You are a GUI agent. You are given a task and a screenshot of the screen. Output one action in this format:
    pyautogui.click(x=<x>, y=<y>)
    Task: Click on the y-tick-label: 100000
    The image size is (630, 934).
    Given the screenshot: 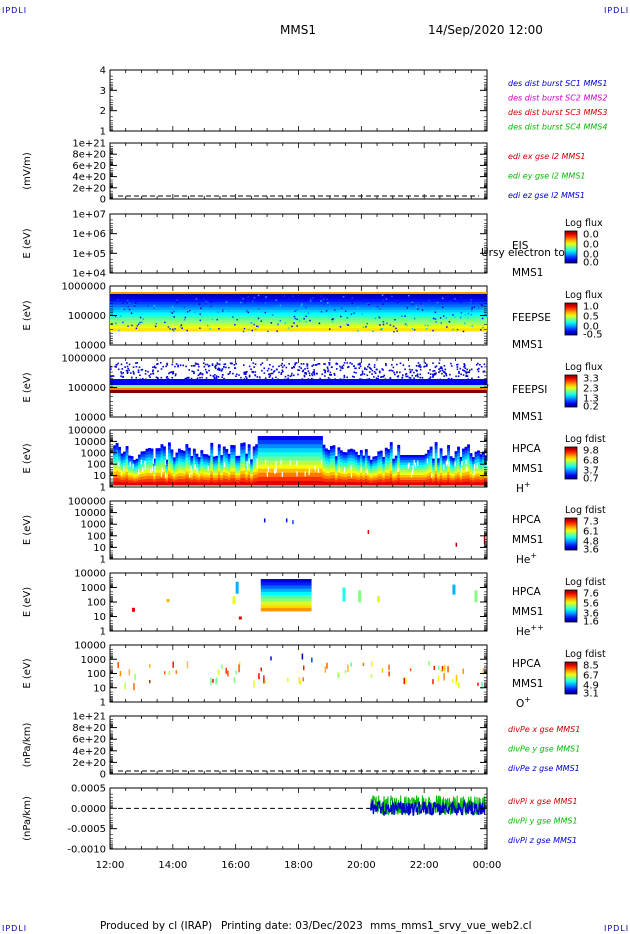 What is the action you would take?
    pyautogui.click(x=87, y=431)
    